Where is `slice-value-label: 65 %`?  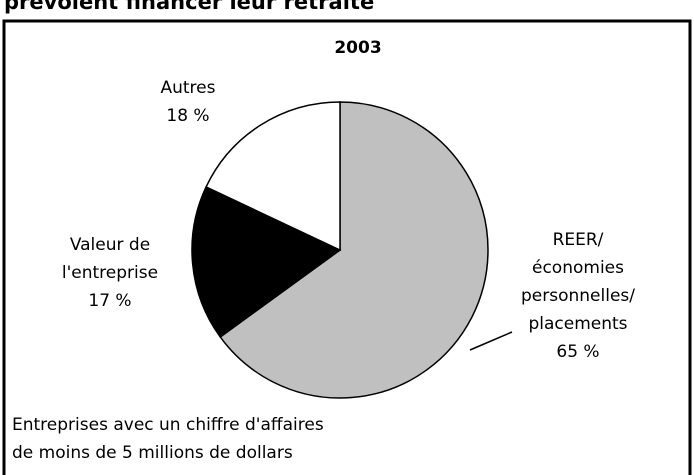 slice-value-label: 65 % is located at coordinates (577, 352).